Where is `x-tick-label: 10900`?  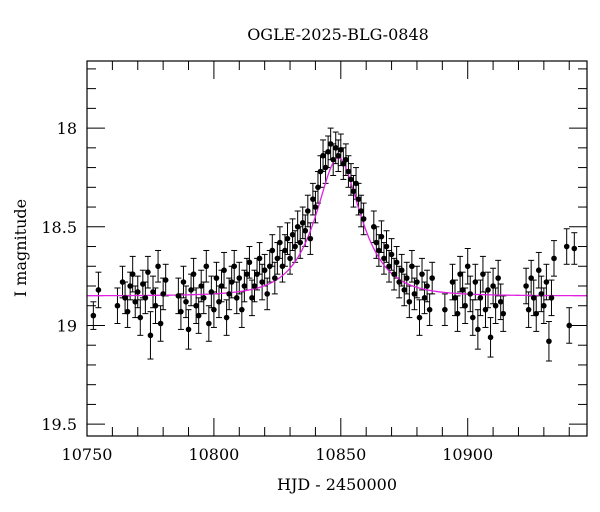 x-tick-label: 10900 is located at coordinates (467, 454).